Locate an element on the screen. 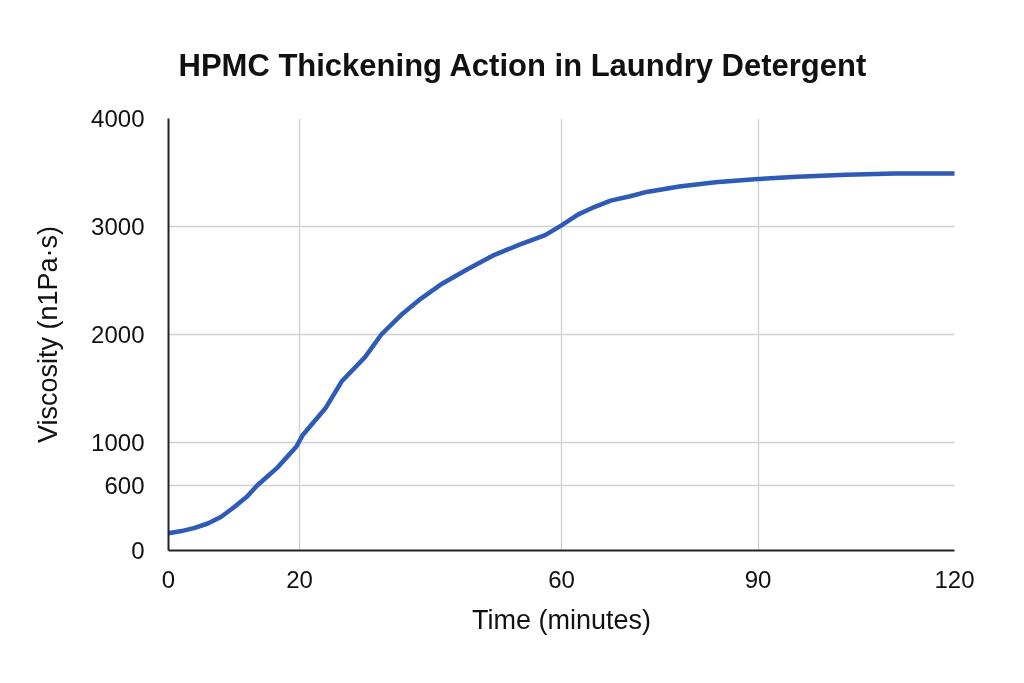  x-tick-label: 0 is located at coordinates (168, 579).